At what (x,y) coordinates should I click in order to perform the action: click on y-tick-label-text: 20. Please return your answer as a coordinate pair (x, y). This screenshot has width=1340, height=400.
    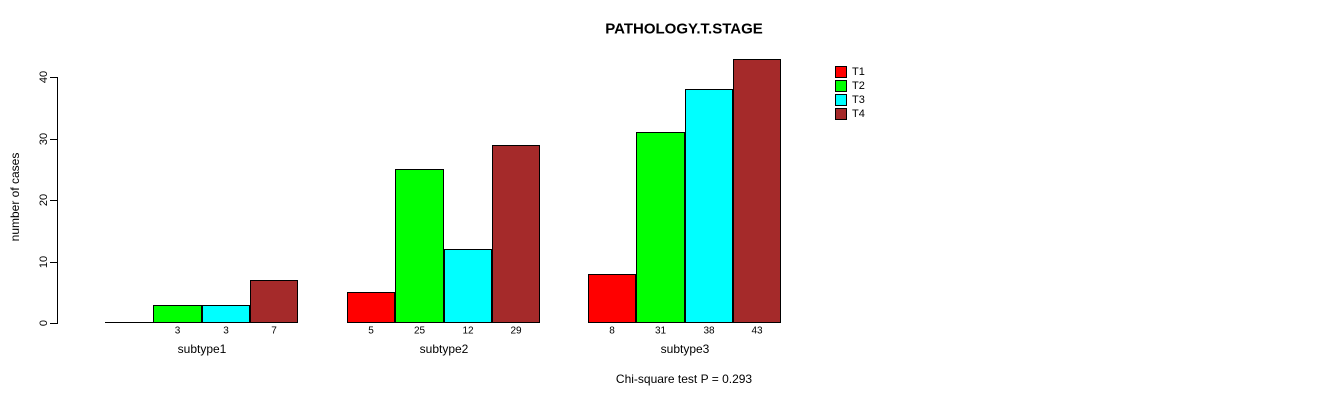
    Looking at the image, I should click on (44, 200).